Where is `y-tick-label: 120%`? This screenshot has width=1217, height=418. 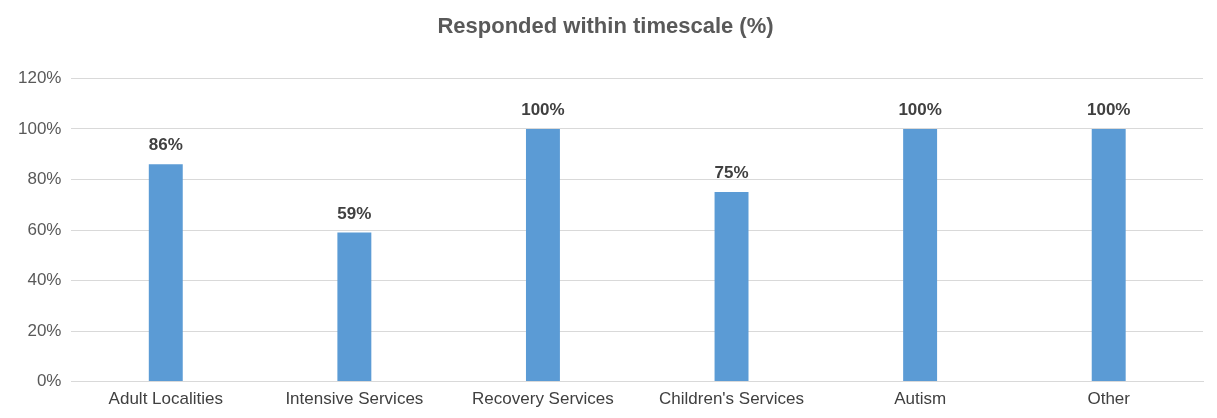
y-tick-label: 120% is located at coordinates (40, 78).